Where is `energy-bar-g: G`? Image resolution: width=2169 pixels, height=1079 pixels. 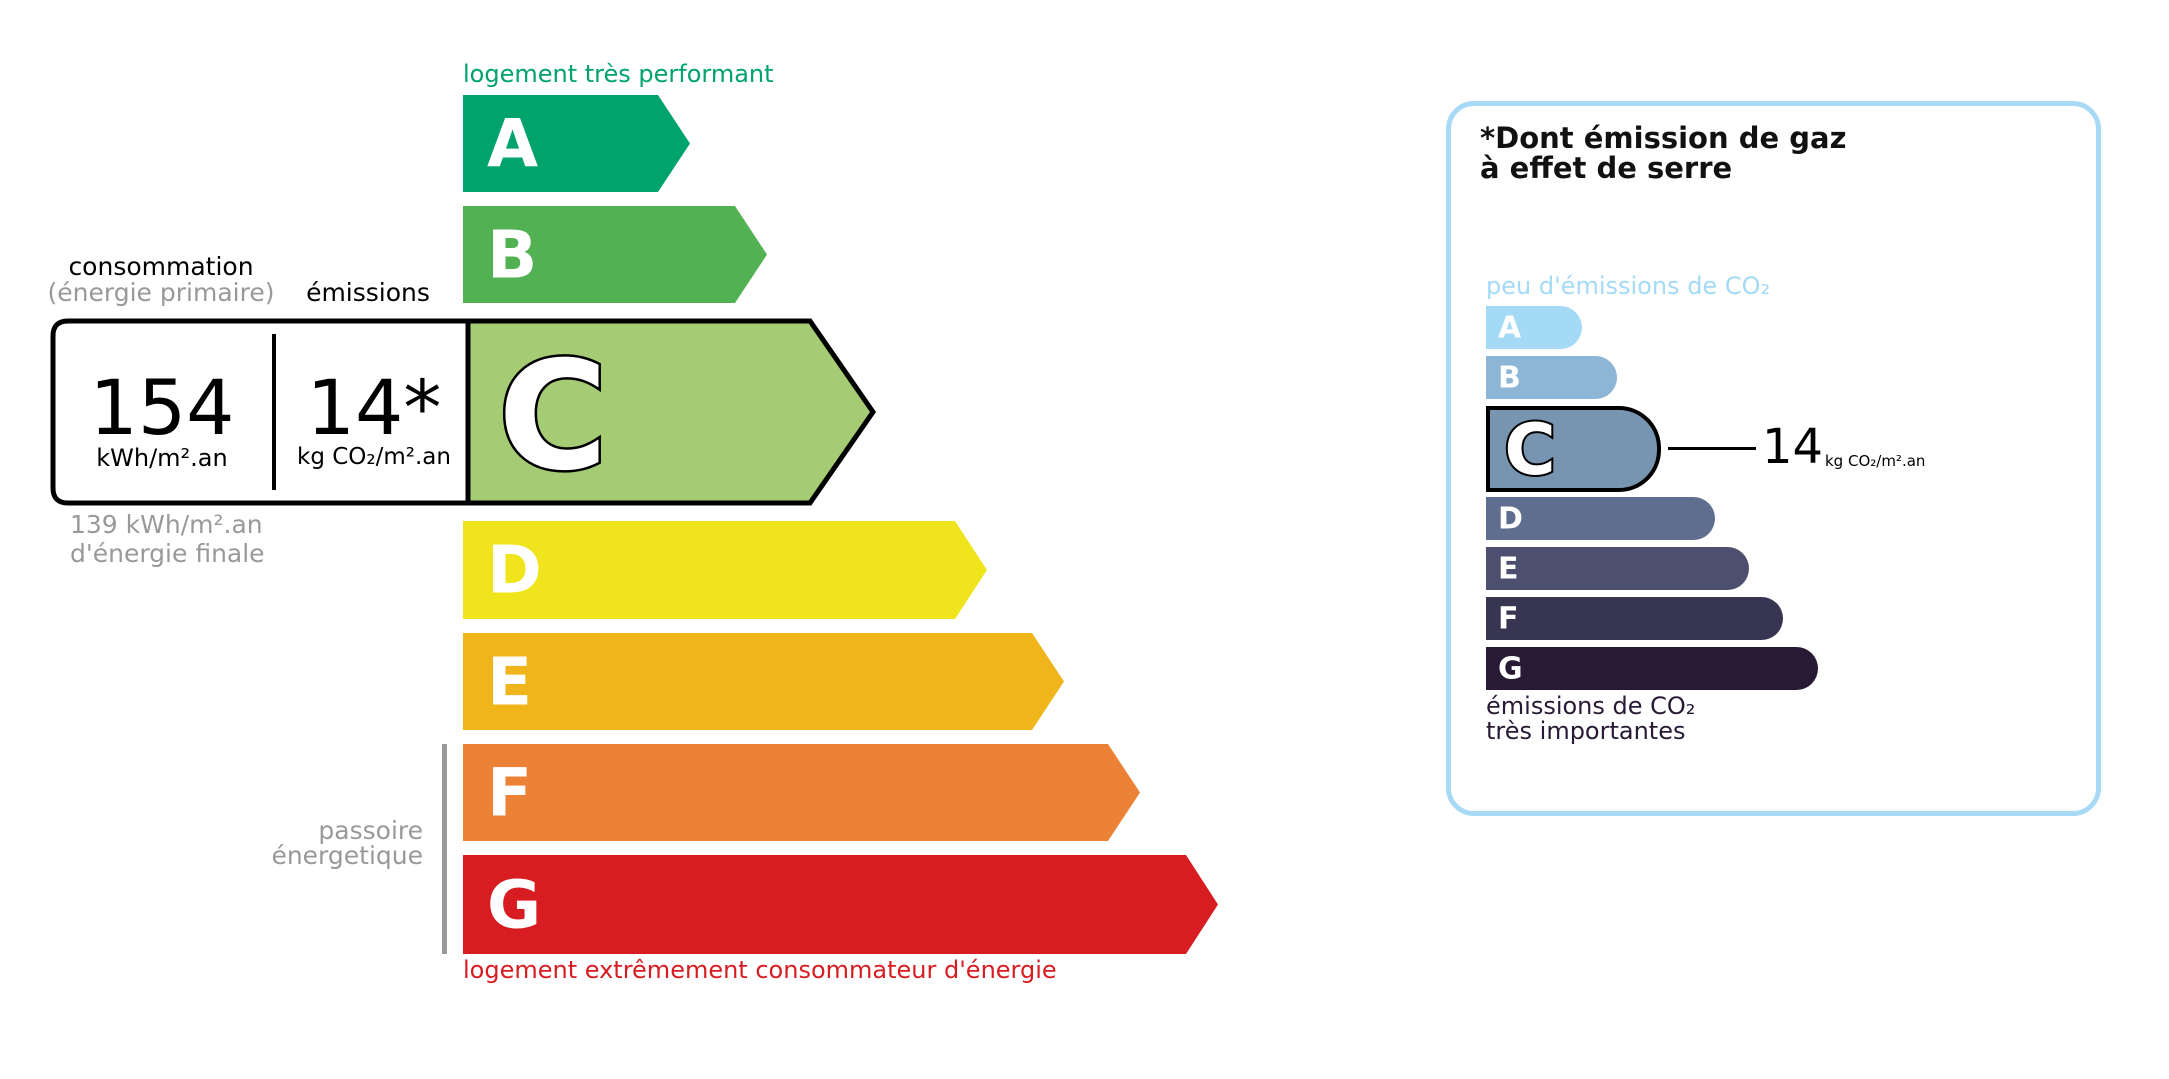
energy-bar-g: G is located at coordinates (840, 904).